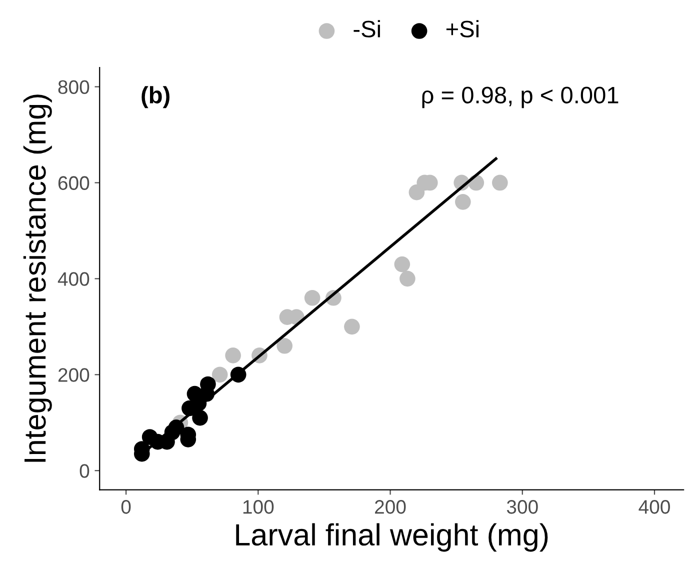 The height and width of the screenshot is (563, 687). I want to click on x-axis-title: Larval final weight (mg), so click(392, 537).